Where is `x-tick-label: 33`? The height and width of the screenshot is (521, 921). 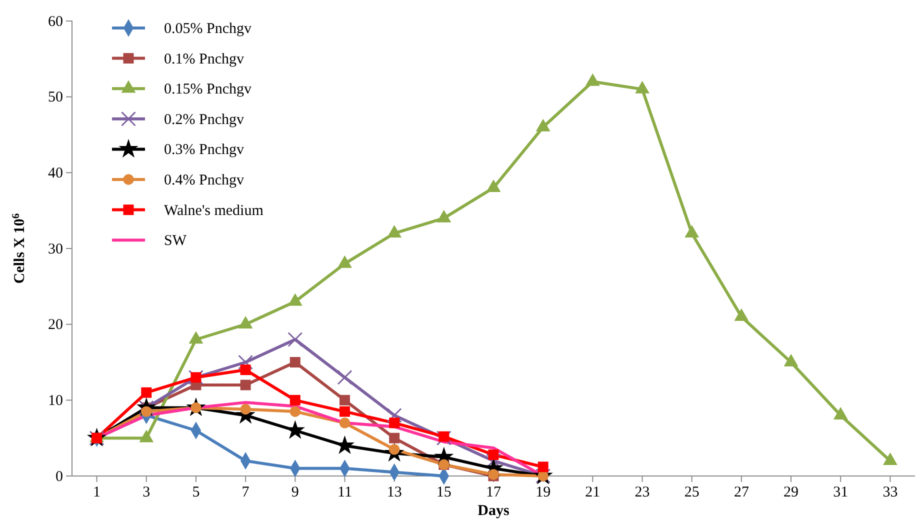
x-tick-label: 33 is located at coordinates (890, 492).